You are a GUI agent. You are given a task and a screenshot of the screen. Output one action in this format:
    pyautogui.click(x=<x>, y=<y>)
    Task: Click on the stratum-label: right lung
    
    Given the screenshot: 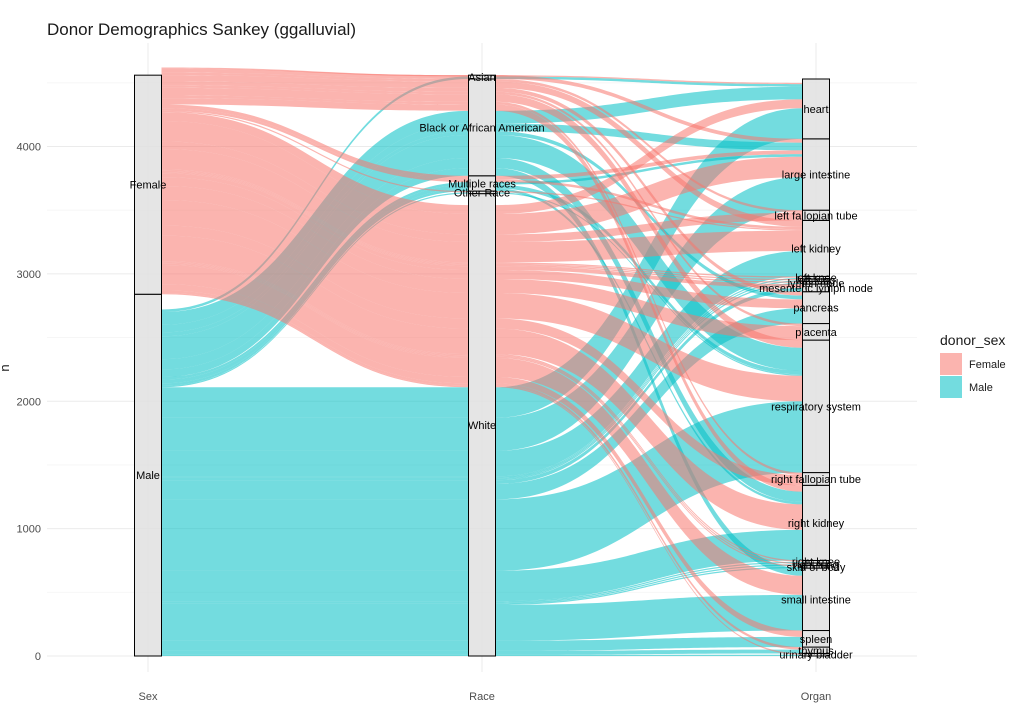 What is the action you would take?
    pyautogui.click(x=815, y=565)
    